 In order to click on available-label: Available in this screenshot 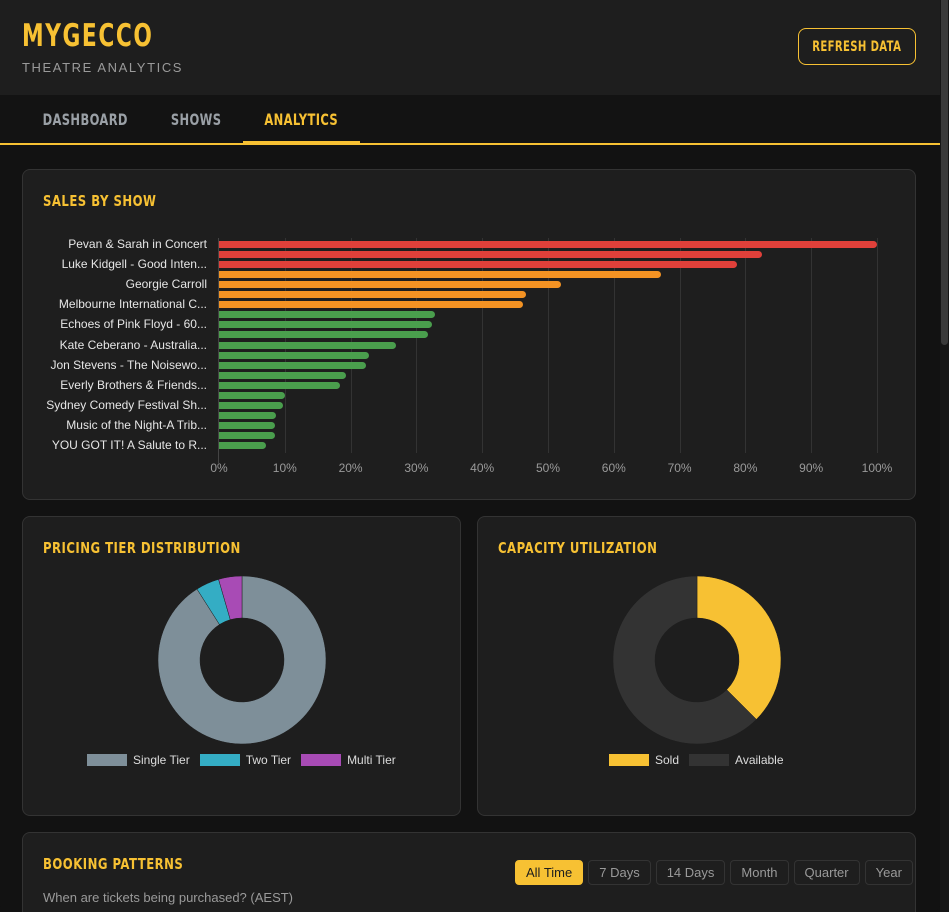, I will do `click(759, 760)`.